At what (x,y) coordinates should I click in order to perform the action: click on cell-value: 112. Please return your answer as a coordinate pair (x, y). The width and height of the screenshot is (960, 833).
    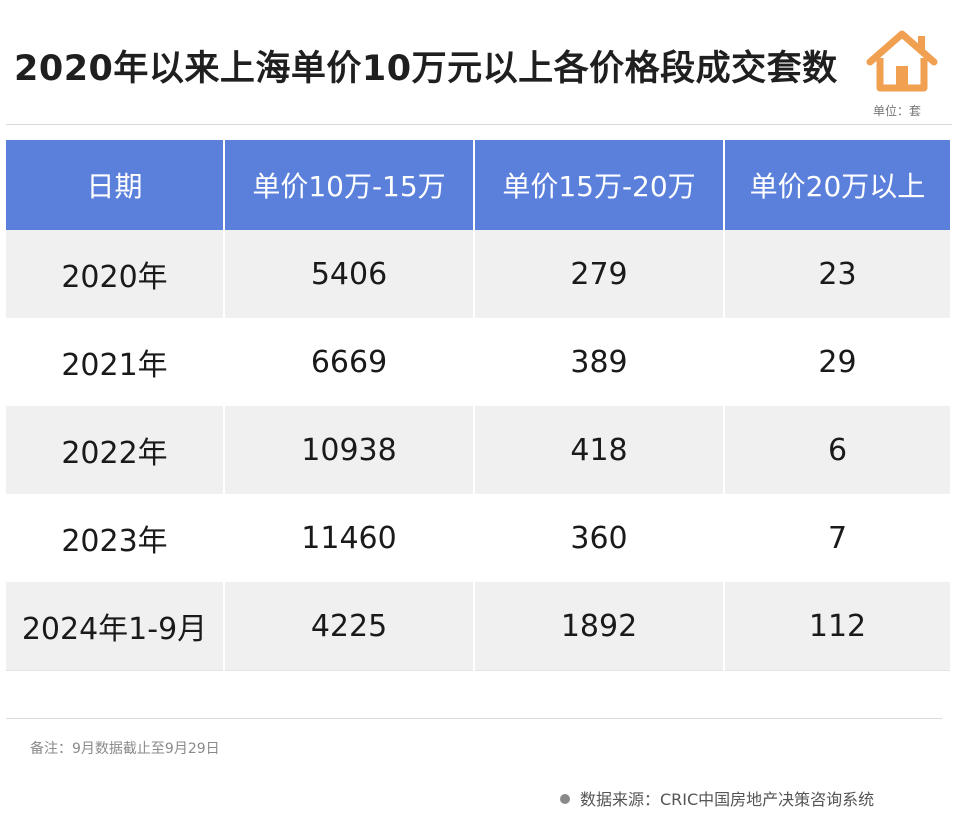
    Looking at the image, I should click on (837, 626).